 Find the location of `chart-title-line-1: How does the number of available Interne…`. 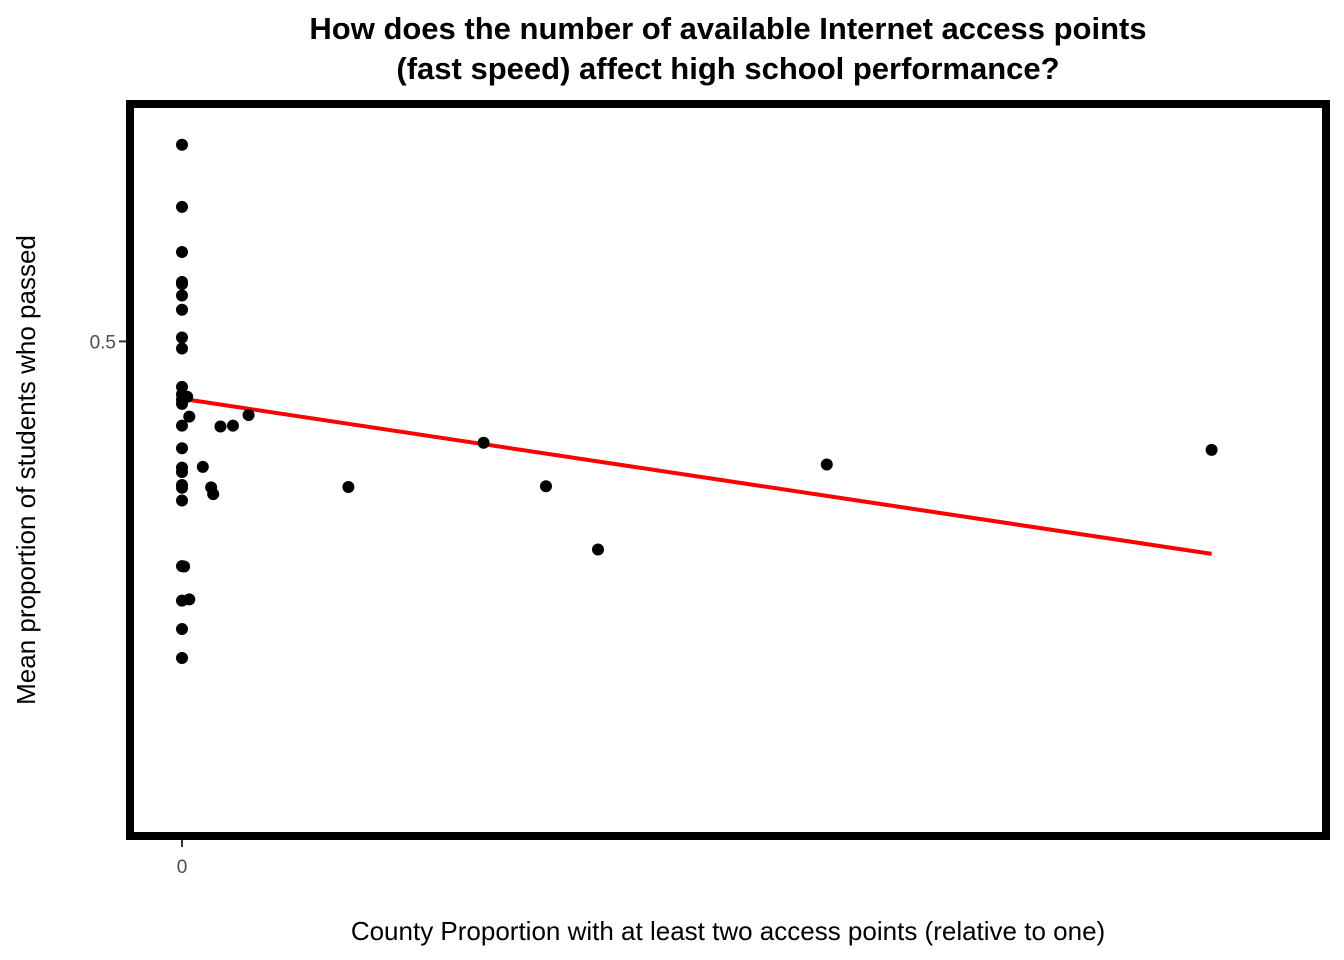

chart-title-line-1: How does the number of available Interne… is located at coordinates (727, 28).